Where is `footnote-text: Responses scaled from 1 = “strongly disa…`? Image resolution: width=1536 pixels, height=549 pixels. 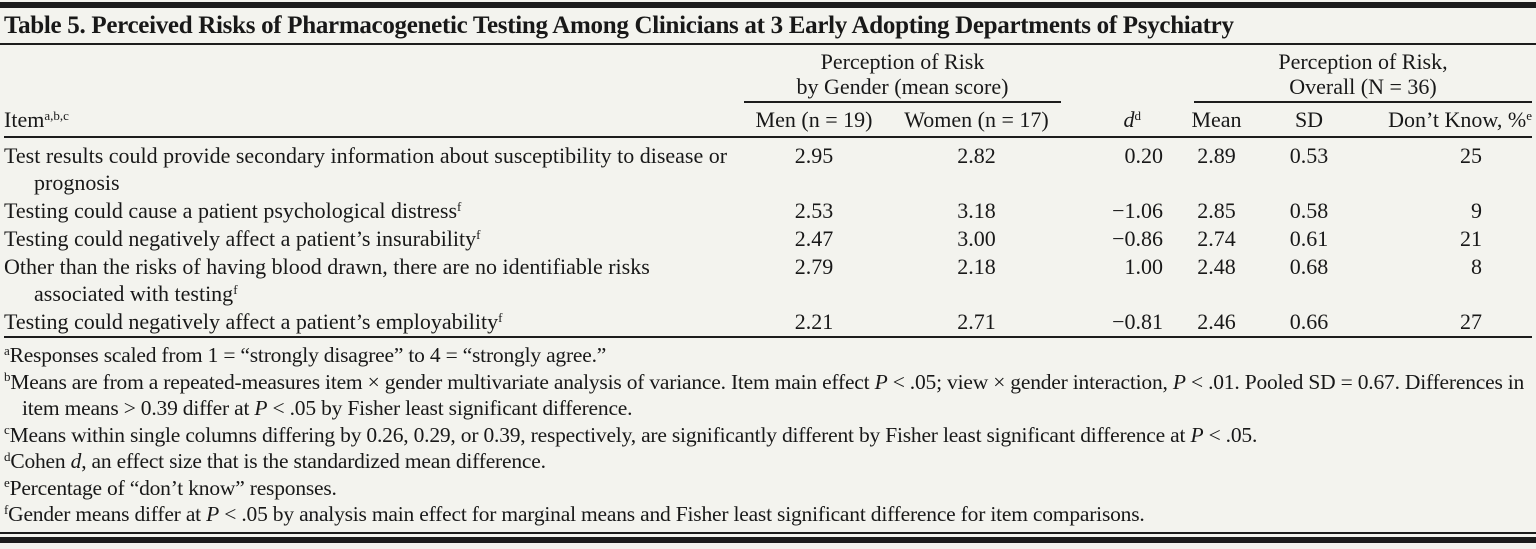
footnote-text: Responses scaled from 1 = “strongly disa… is located at coordinates (308, 355).